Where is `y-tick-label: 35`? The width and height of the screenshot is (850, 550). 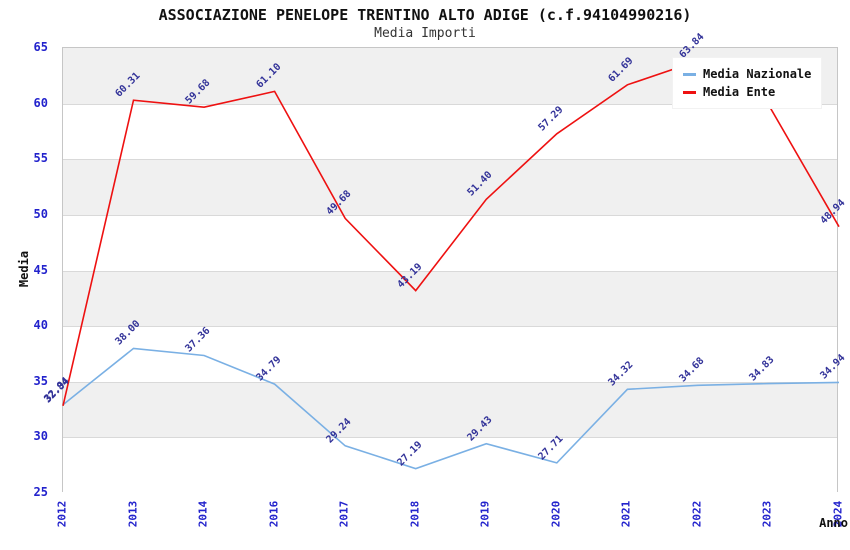 y-tick-label: 35 is located at coordinates (40, 380).